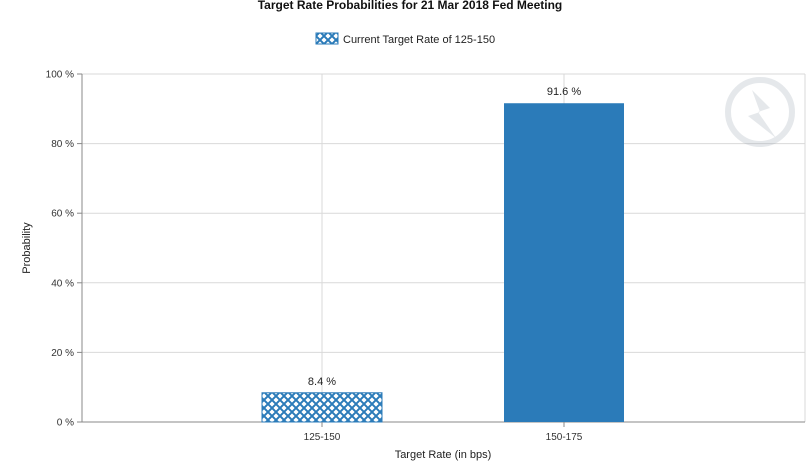 Image resolution: width=812 pixels, height=466 pixels. What do you see at coordinates (62, 353) in the screenshot?
I see `y-tick-label: 20 %` at bounding box center [62, 353].